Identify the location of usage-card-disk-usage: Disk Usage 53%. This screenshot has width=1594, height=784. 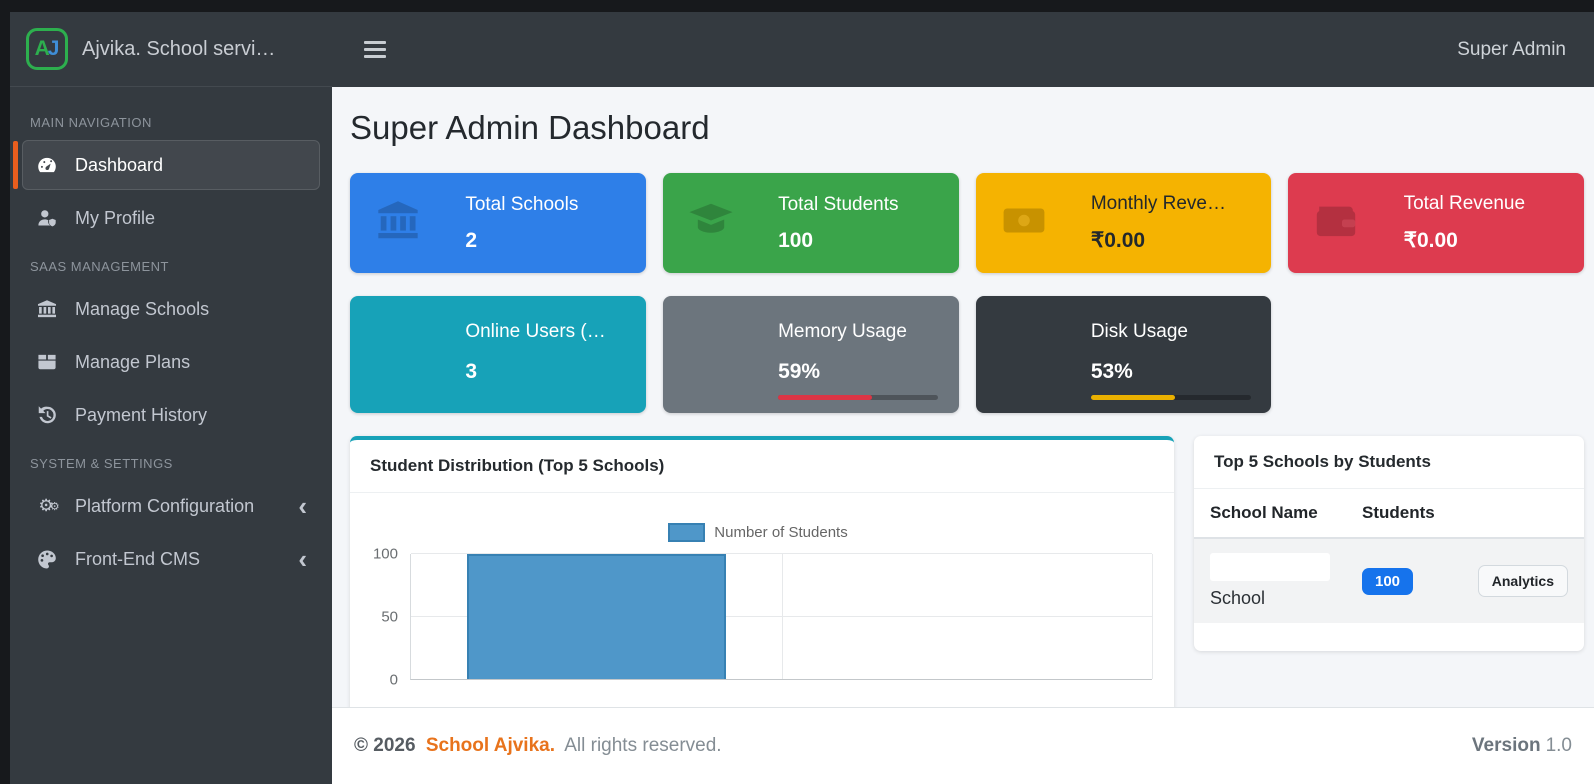
(1123, 354).